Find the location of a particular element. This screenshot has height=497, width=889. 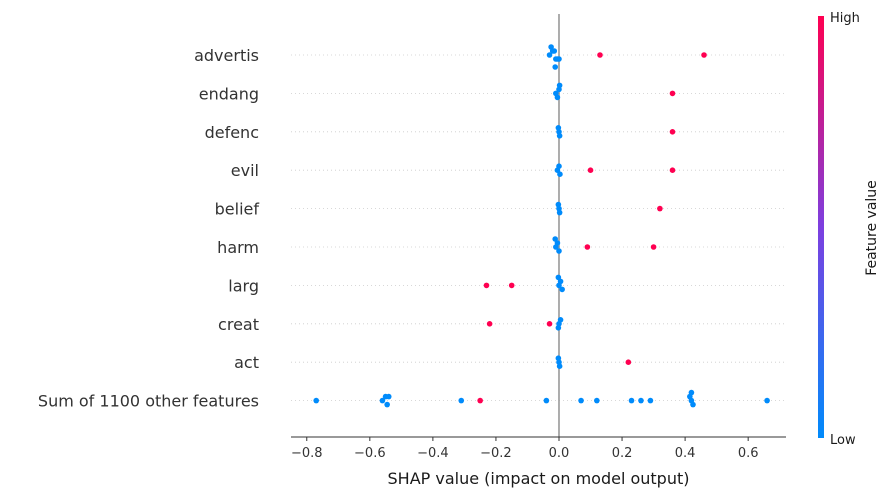

feature-label: belief is located at coordinates (237, 209).